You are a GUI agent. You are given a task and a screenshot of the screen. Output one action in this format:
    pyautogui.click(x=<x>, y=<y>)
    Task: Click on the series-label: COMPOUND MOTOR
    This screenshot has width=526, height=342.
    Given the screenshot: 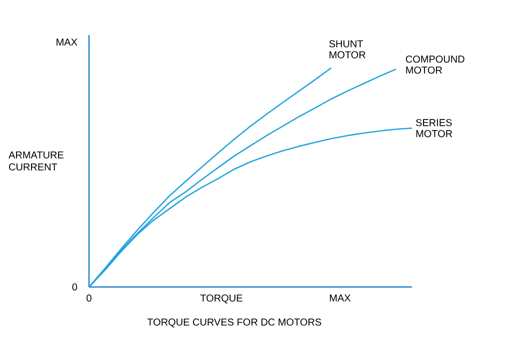 What is the action you would take?
    pyautogui.click(x=435, y=65)
    